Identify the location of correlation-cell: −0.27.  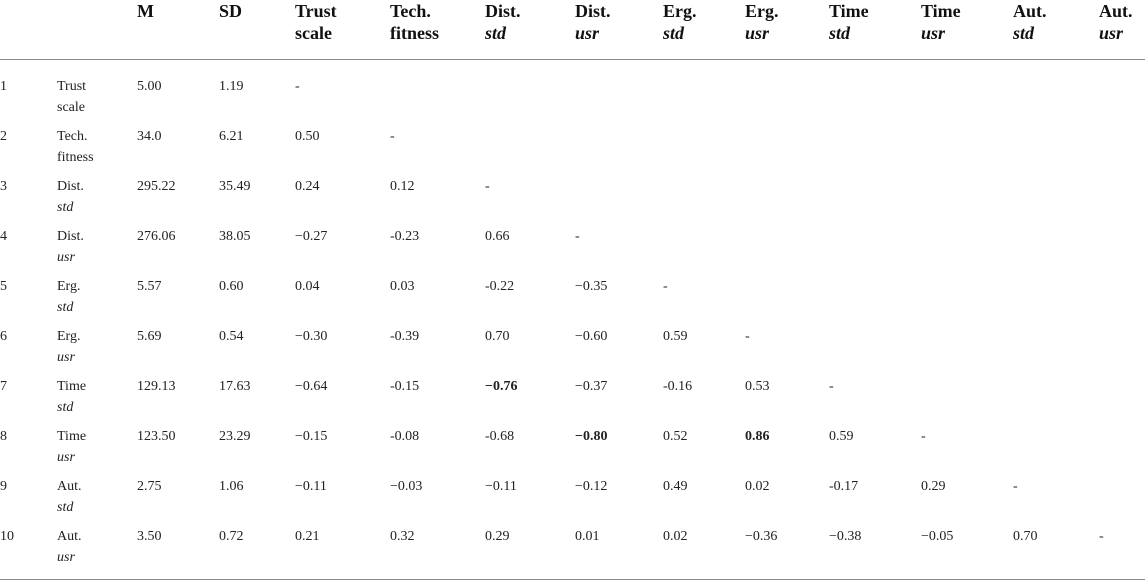
(311, 236).